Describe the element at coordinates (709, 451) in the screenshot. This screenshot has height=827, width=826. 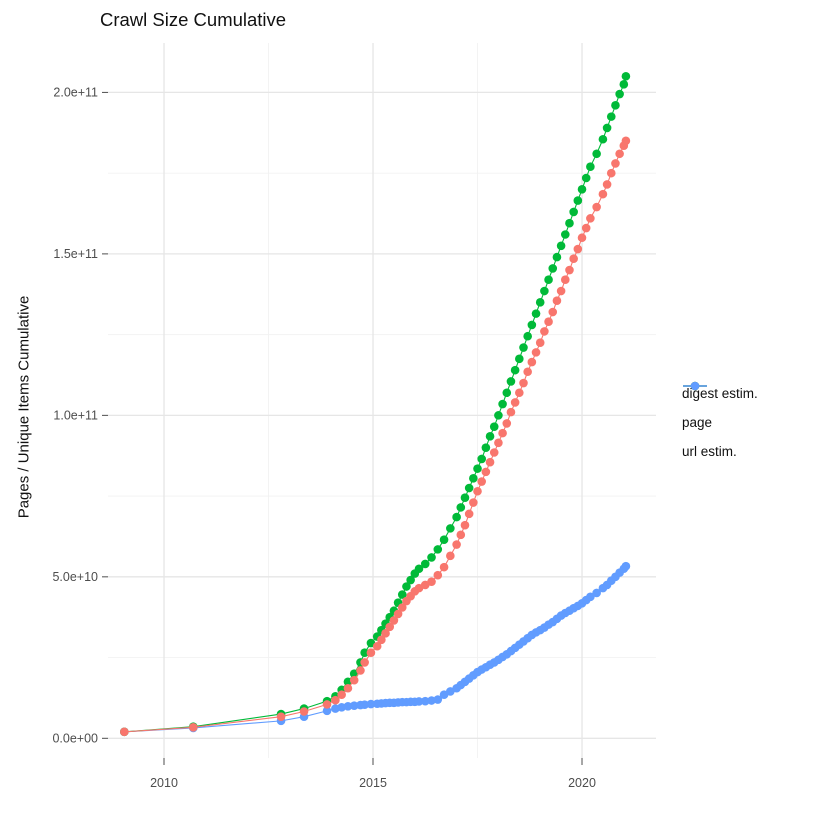
I see `legend-item-label: url estim.` at that location.